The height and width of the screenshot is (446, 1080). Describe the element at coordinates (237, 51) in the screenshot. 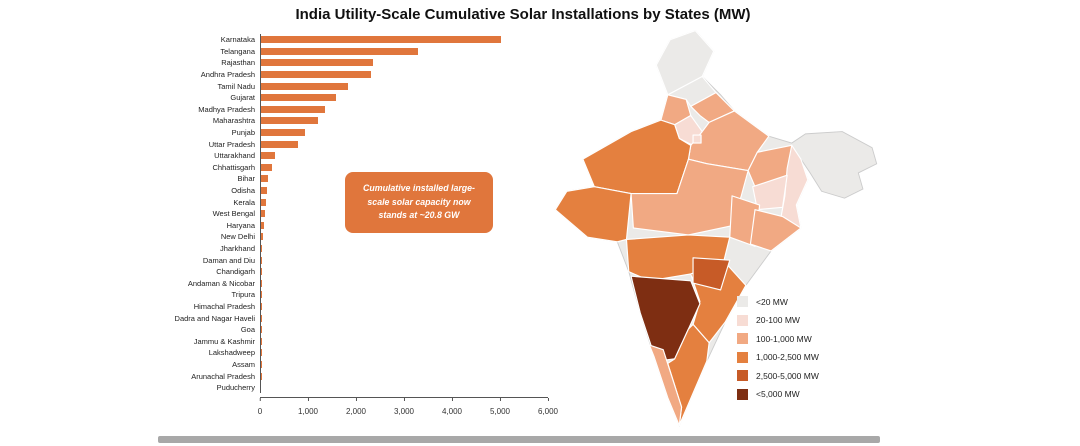

I see `bar-label: Telangana` at that location.